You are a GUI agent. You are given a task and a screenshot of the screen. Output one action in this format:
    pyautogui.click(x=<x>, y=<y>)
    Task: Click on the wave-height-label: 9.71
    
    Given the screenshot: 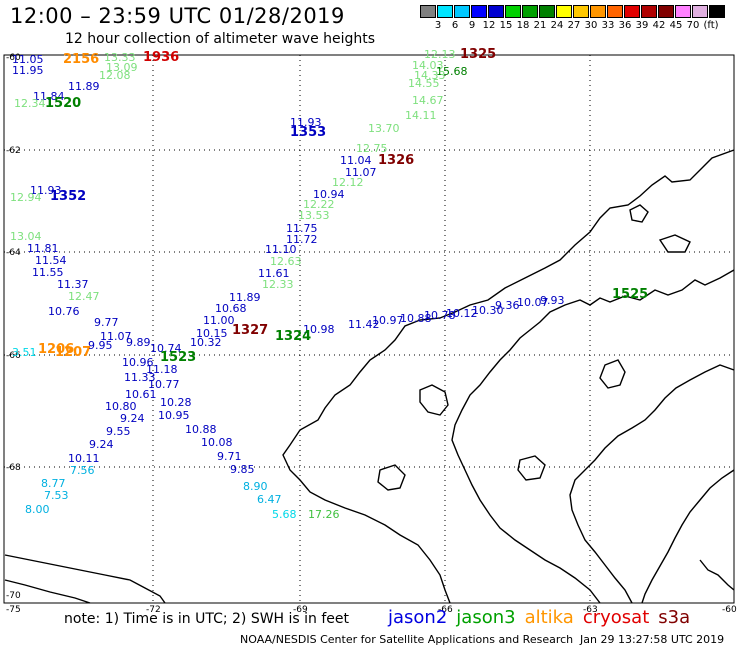 What is the action you would take?
    pyautogui.click(x=229, y=456)
    